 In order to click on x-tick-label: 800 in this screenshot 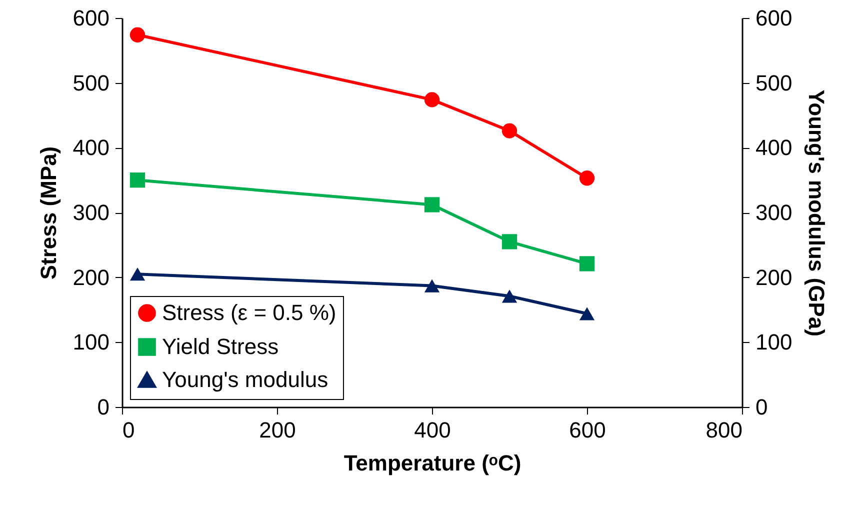, I will do `click(724, 430)`.